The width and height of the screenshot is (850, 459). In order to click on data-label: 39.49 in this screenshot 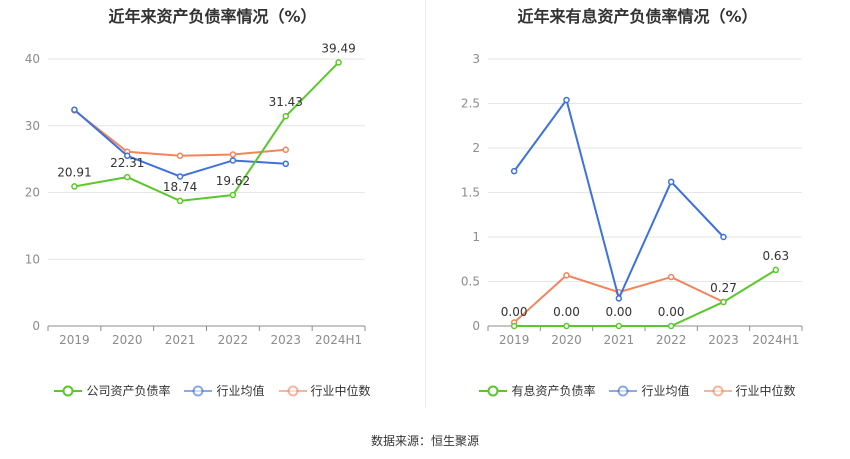, I will do `click(338, 48)`.